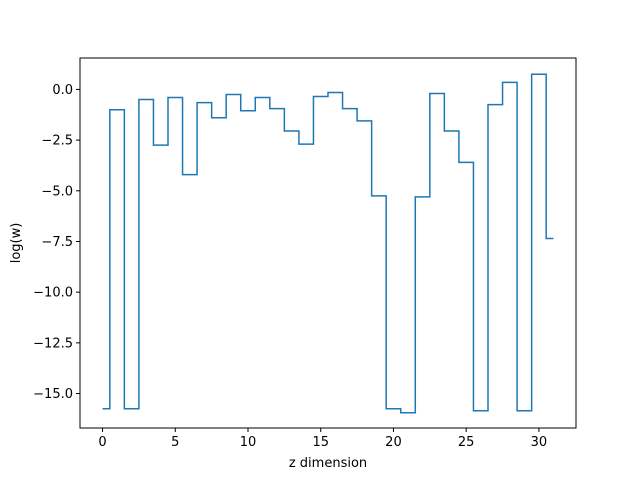 The width and height of the screenshot is (640, 480). I want to click on x-tick-label: 30, so click(539, 442).